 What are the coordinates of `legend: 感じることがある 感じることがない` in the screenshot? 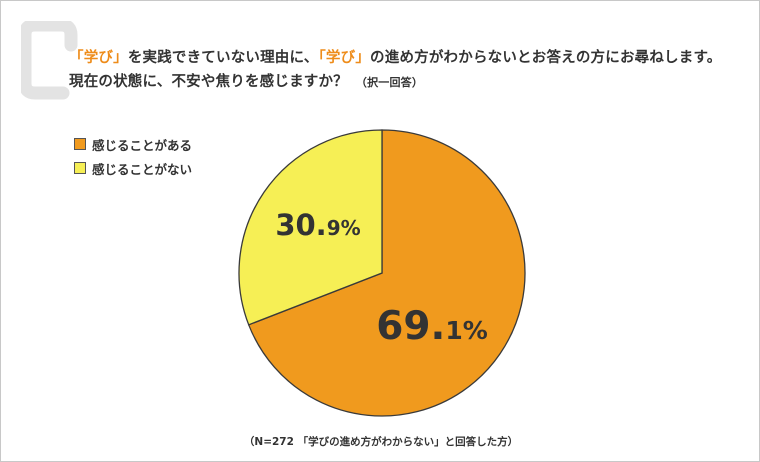 It's located at (133, 156).